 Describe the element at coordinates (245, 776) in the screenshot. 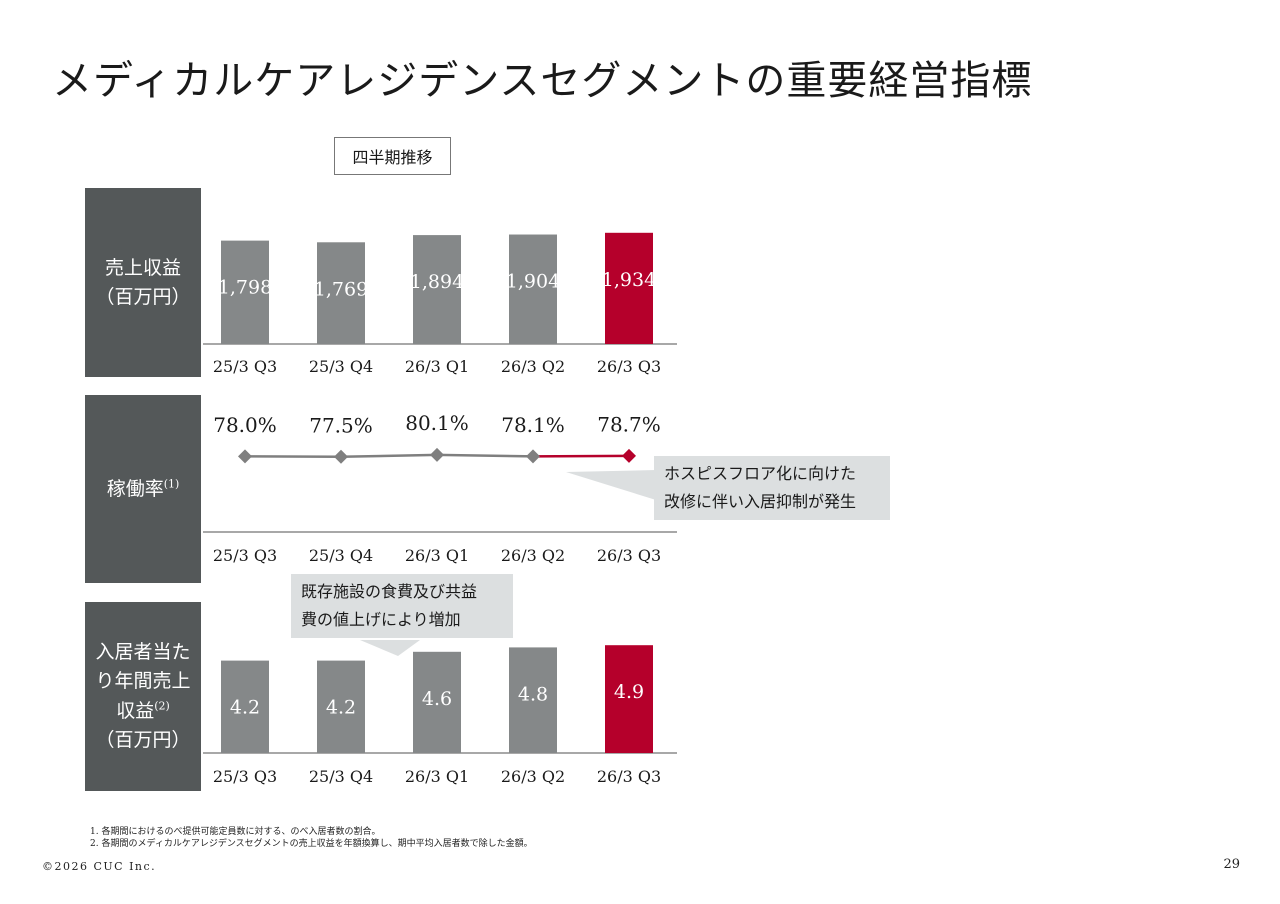

I see `per-resident-tick-label: 25/3 Q3` at that location.